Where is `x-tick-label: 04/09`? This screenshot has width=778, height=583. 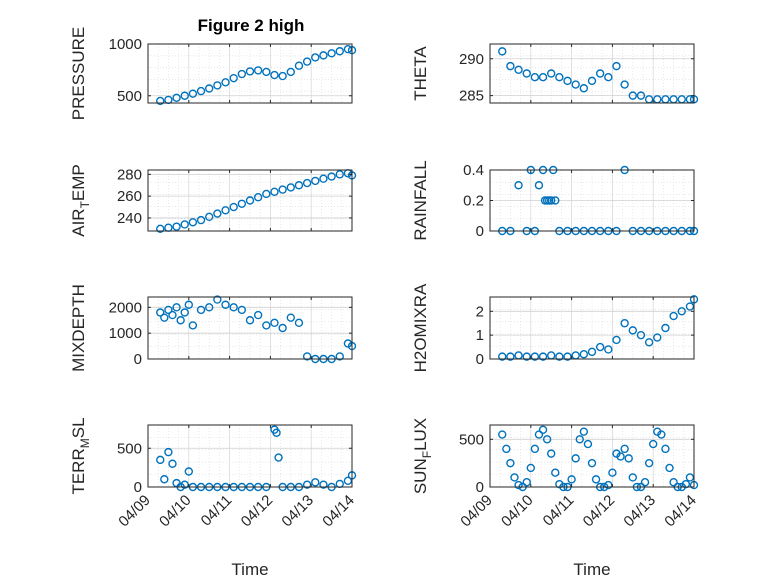
x-tick-label: 04/09 is located at coordinates (476, 511).